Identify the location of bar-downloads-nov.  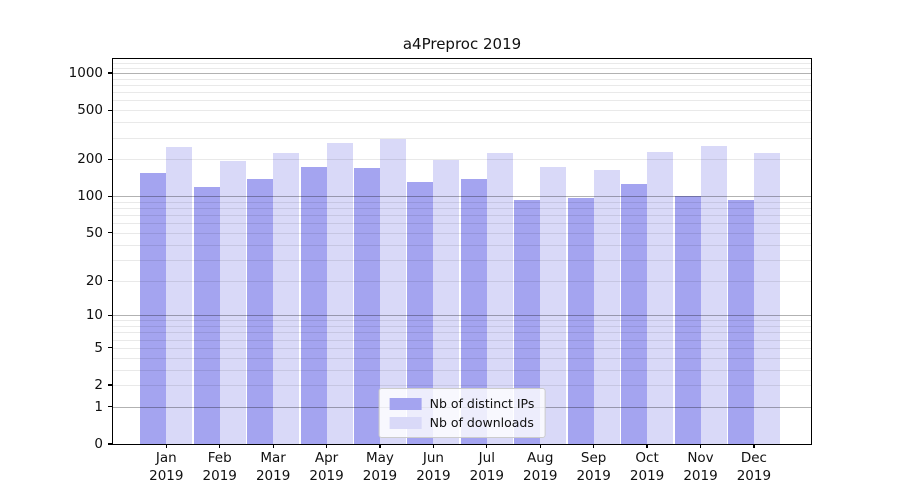
(713, 294).